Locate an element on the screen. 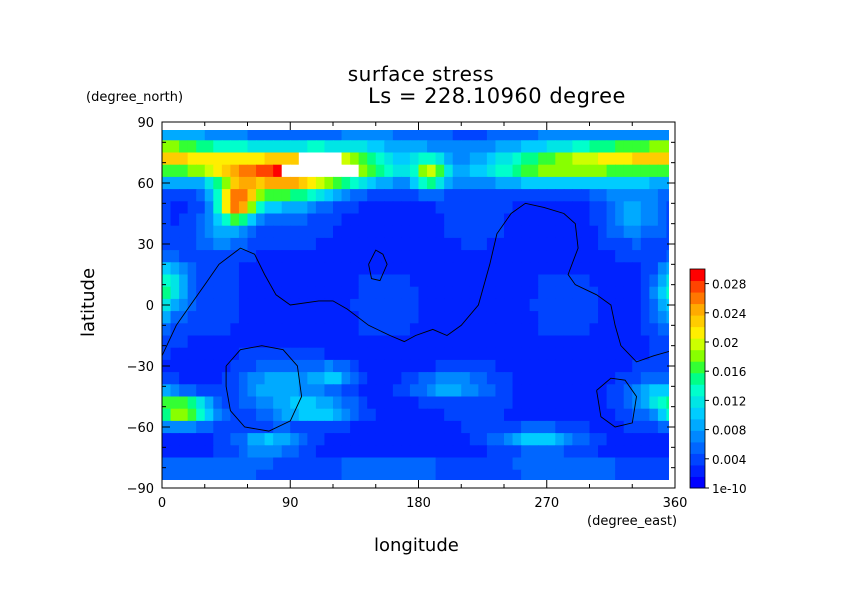 This screenshot has width=842, height=595. colorbar-segment is located at coordinates (697, 298).